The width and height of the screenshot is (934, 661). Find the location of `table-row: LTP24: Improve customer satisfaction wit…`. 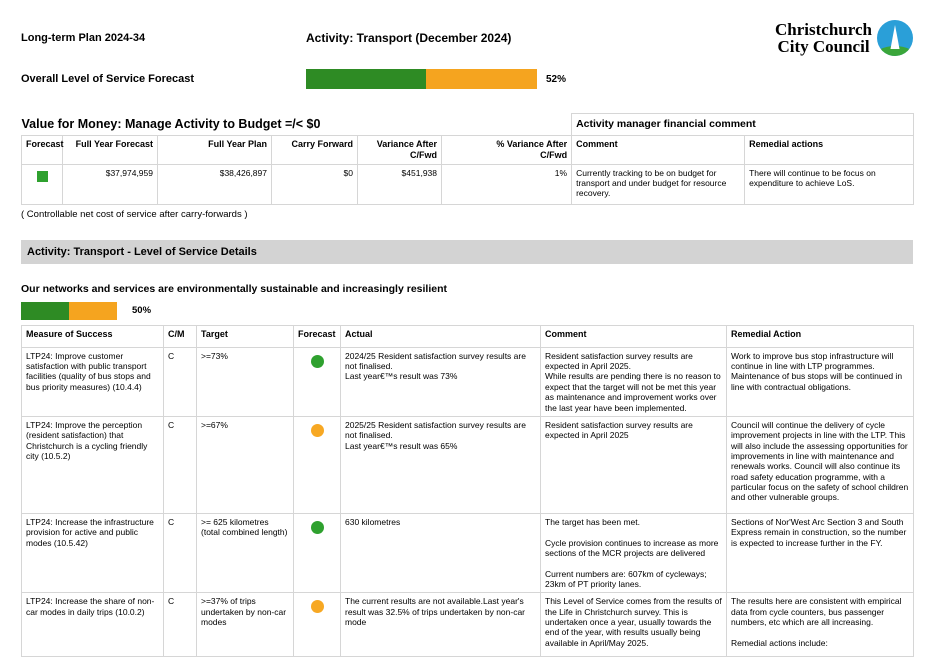

table-row: LTP24: Improve customer satisfaction wit… is located at coordinates (467, 381).